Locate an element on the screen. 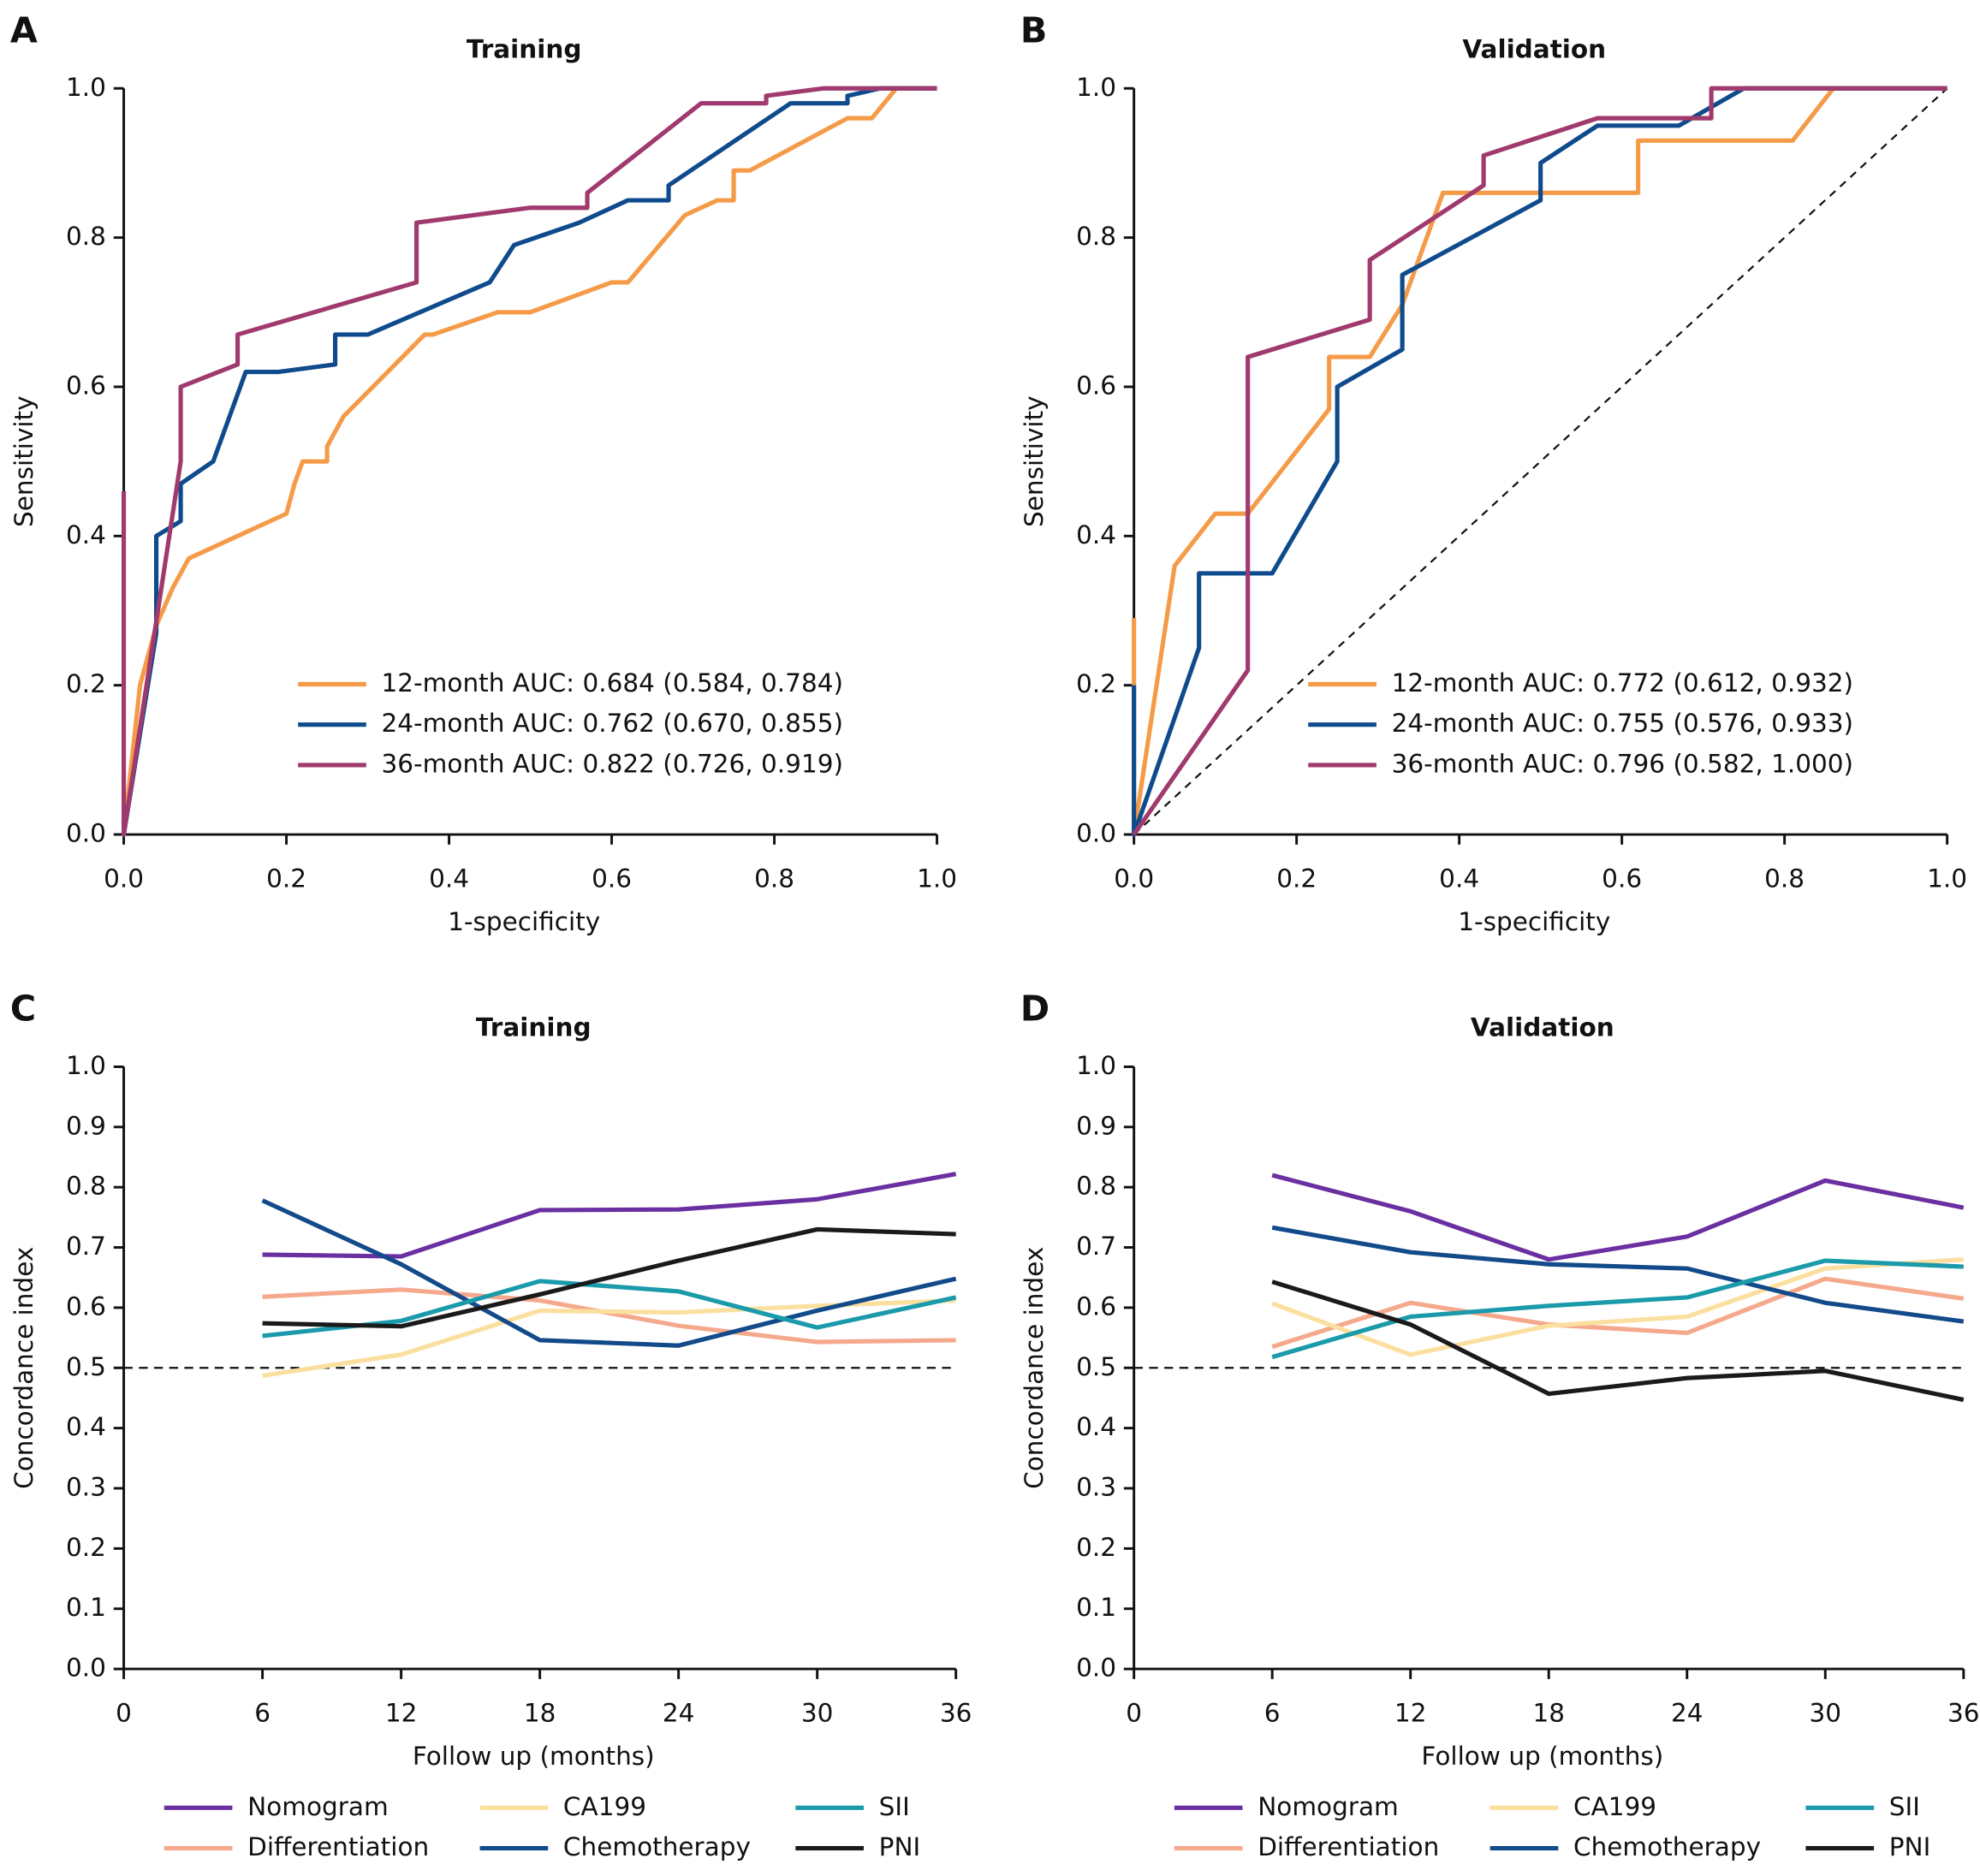  x-tick-label: 18 is located at coordinates (540, 1713).